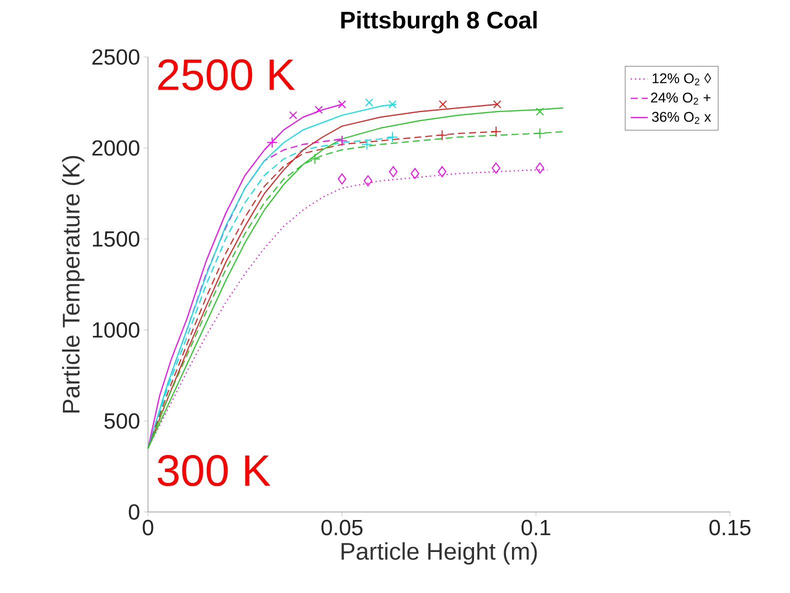 Image resolution: width=790 pixels, height=593 pixels. I want to click on chart-title: Pittsburgh 8 Coal, so click(439, 22).